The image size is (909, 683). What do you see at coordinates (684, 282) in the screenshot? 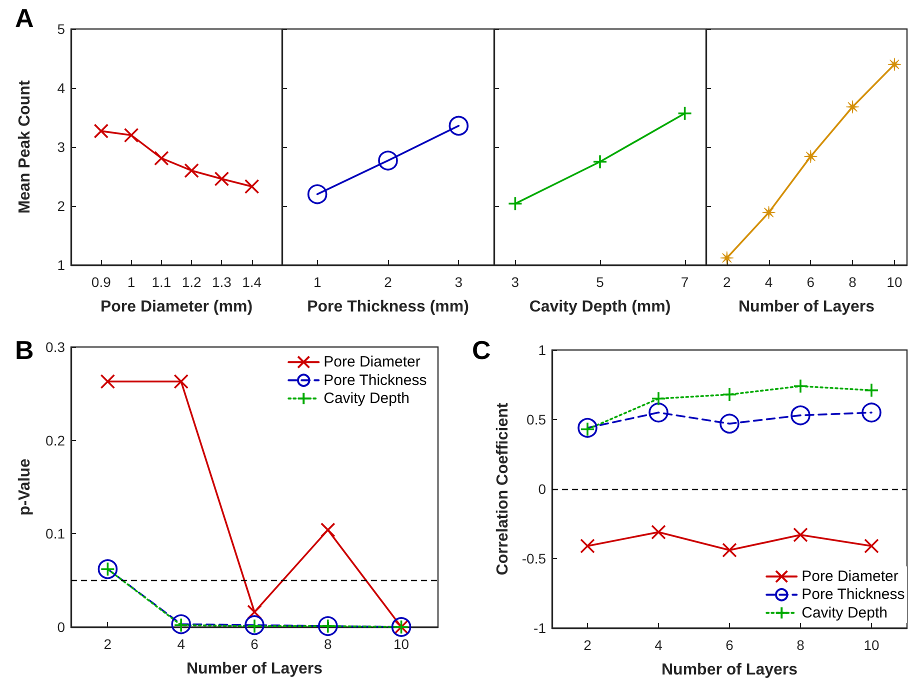
I see `x-tick-label: 7` at bounding box center [684, 282].